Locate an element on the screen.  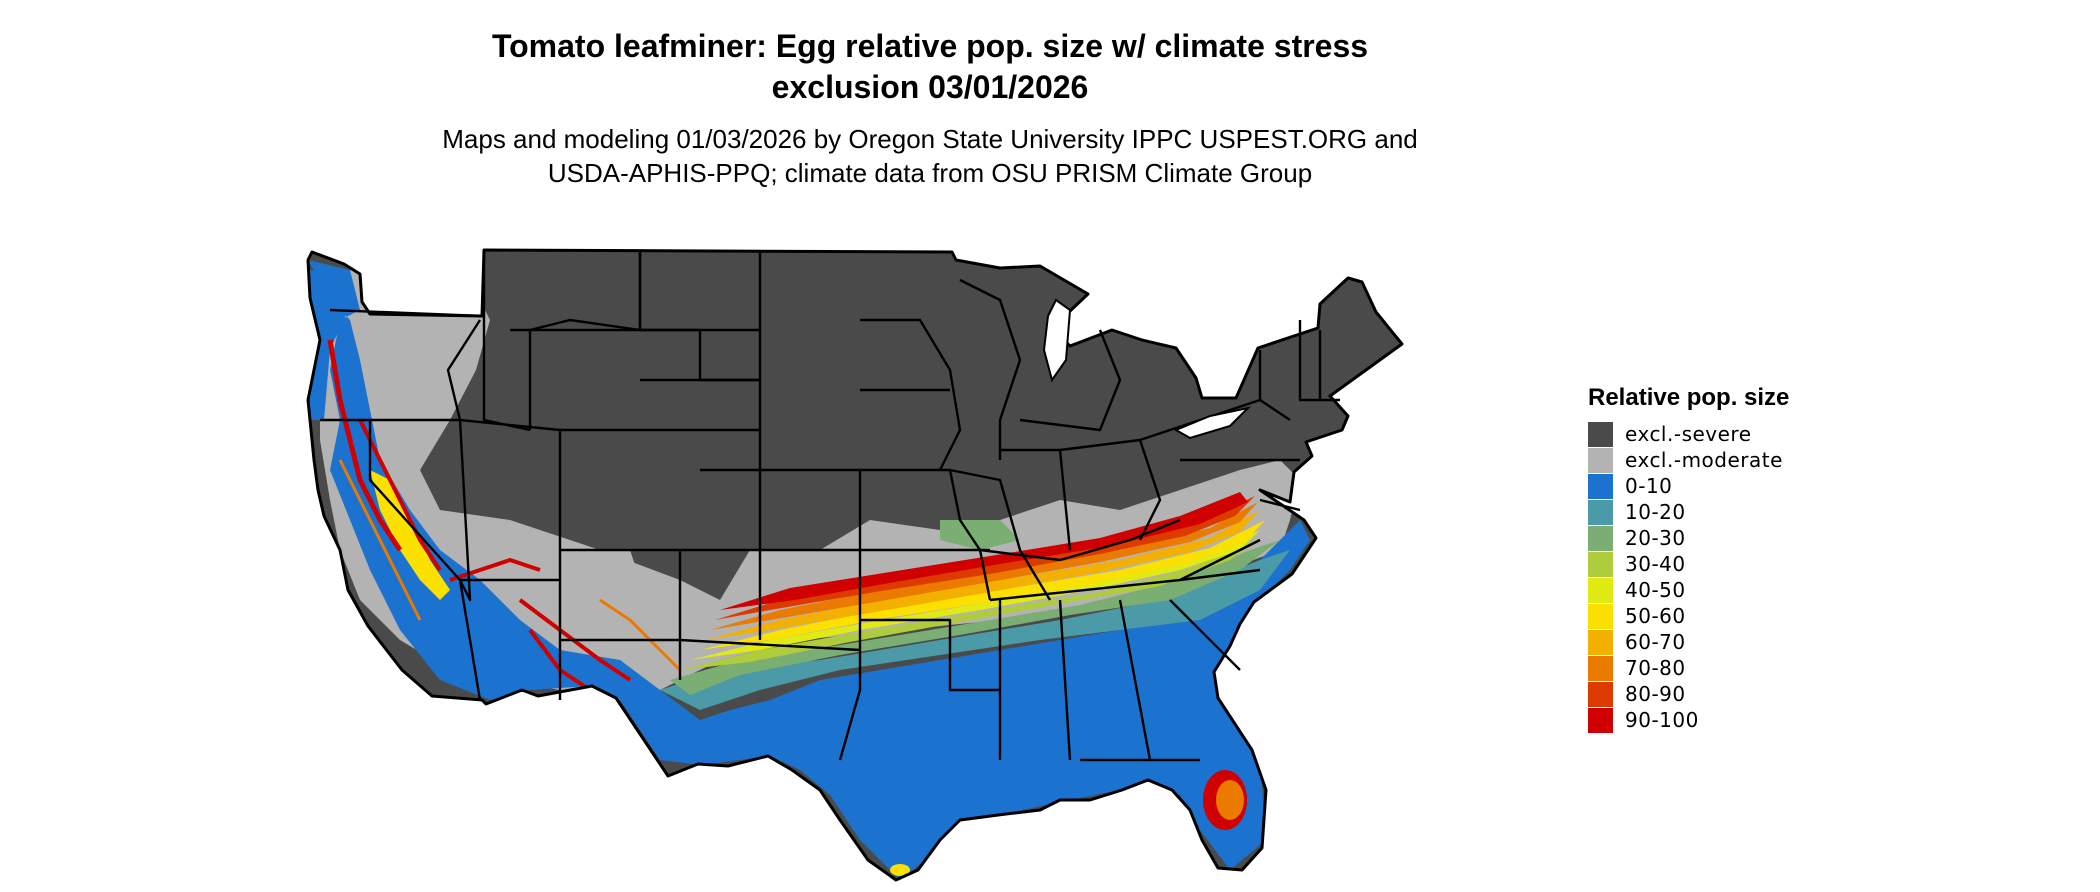
legend-title: Relative pop. size is located at coordinates (1689, 397).